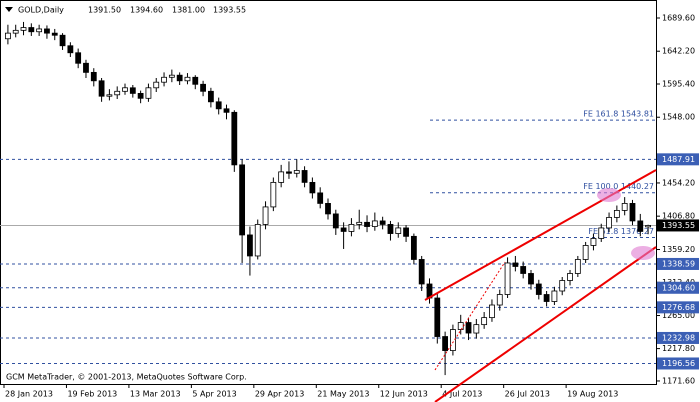  I want to click on highlight, so click(609, 195).